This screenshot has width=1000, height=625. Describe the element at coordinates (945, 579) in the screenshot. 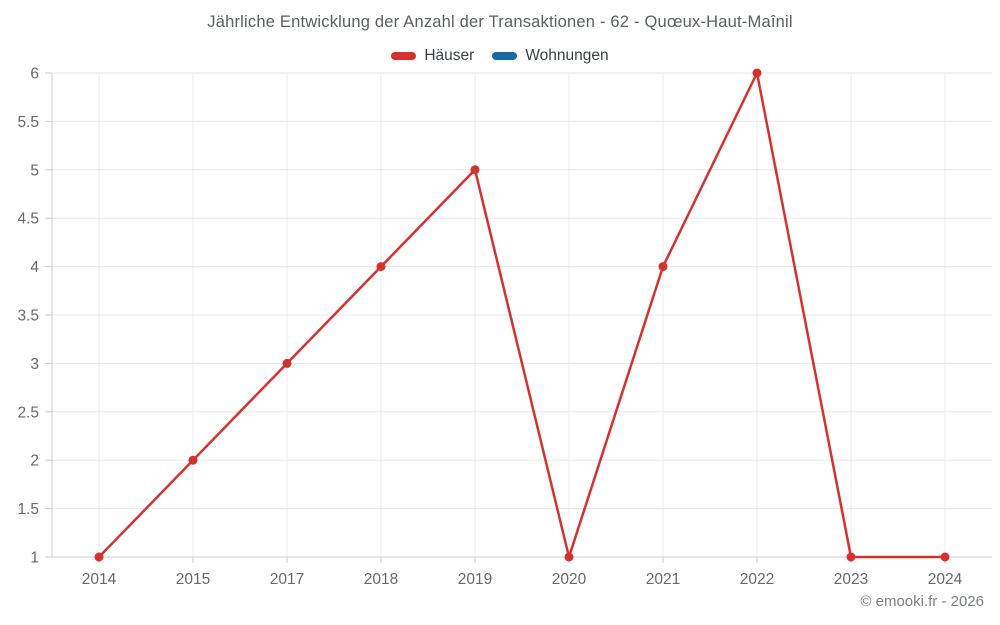

I see `x-axis-label: 2024` at that location.